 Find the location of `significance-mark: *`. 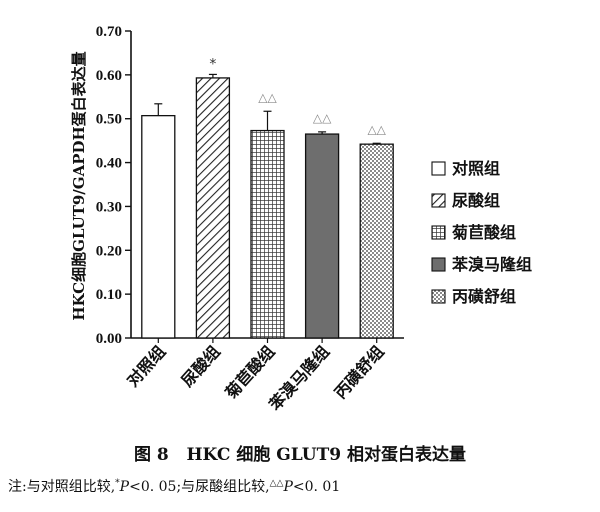

significance-mark: * is located at coordinates (212, 64).